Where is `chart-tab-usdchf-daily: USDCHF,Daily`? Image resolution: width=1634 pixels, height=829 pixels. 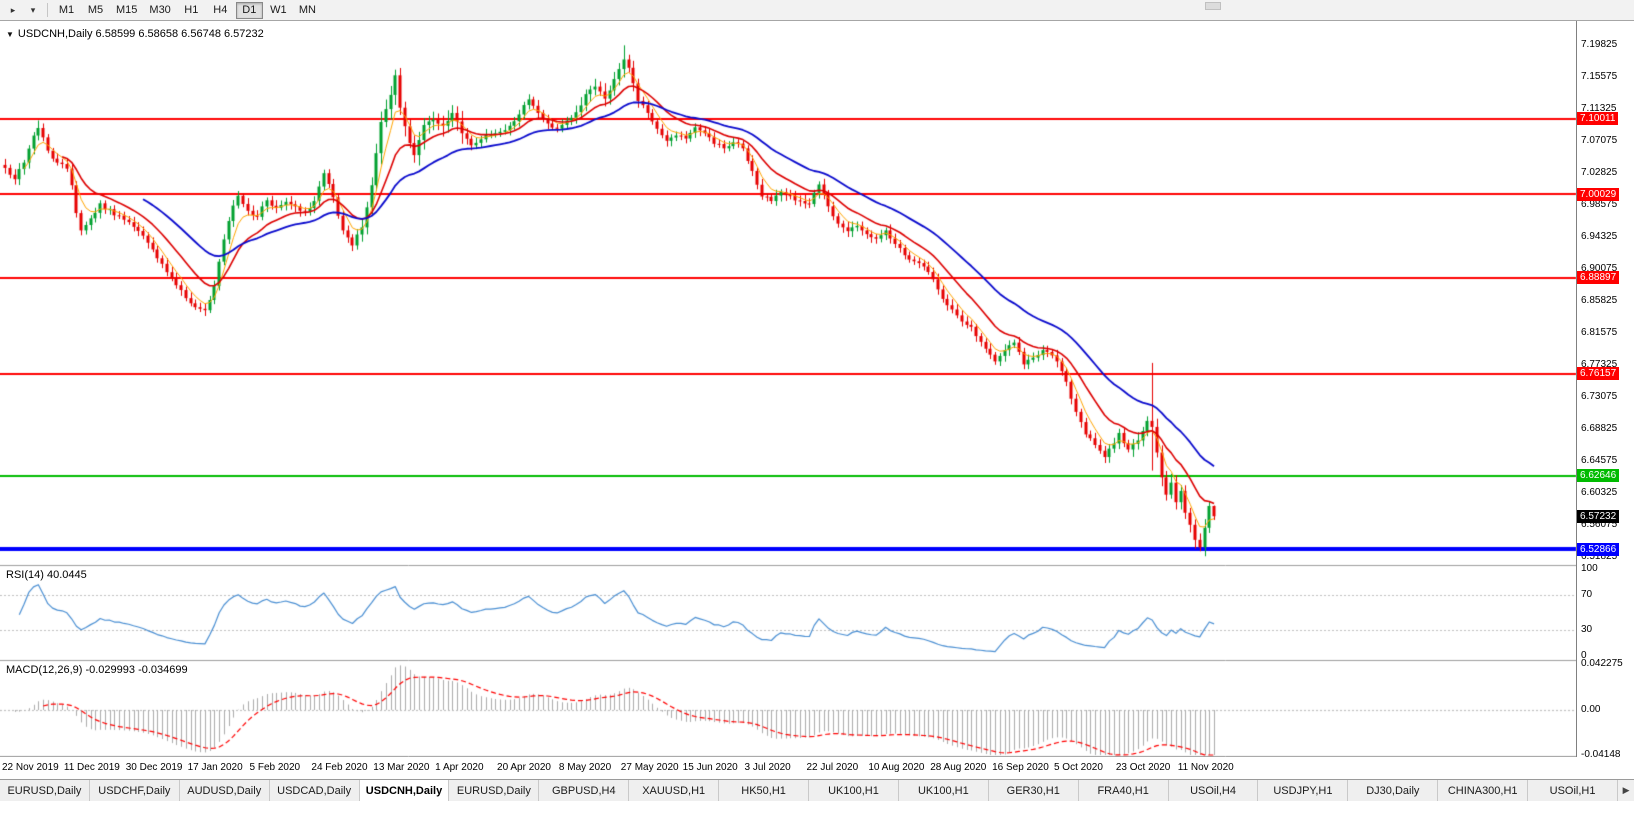 chart-tab-usdchf-daily: USDCHF,Daily is located at coordinates (134, 790).